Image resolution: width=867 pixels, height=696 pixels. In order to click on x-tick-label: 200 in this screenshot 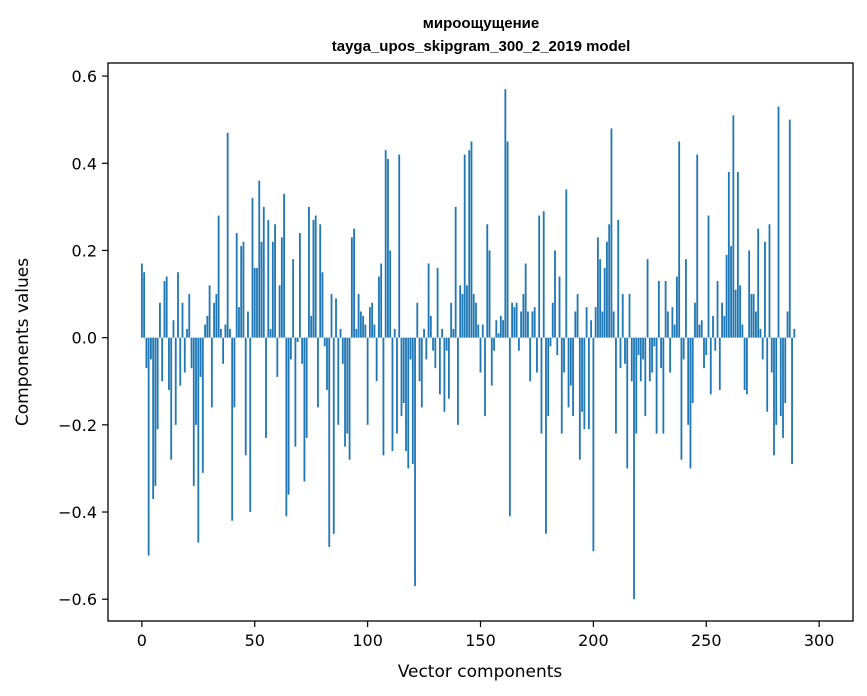, I will do `click(593, 640)`.